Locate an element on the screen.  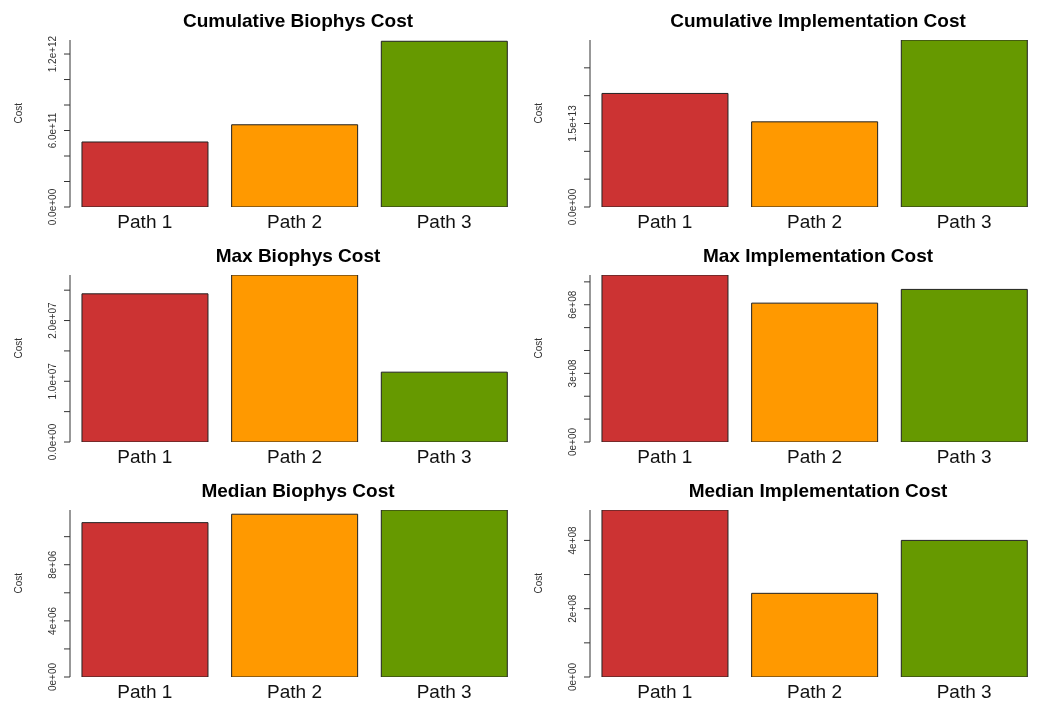
y-tick-label: 4e+08 is located at coordinates (572, 540).